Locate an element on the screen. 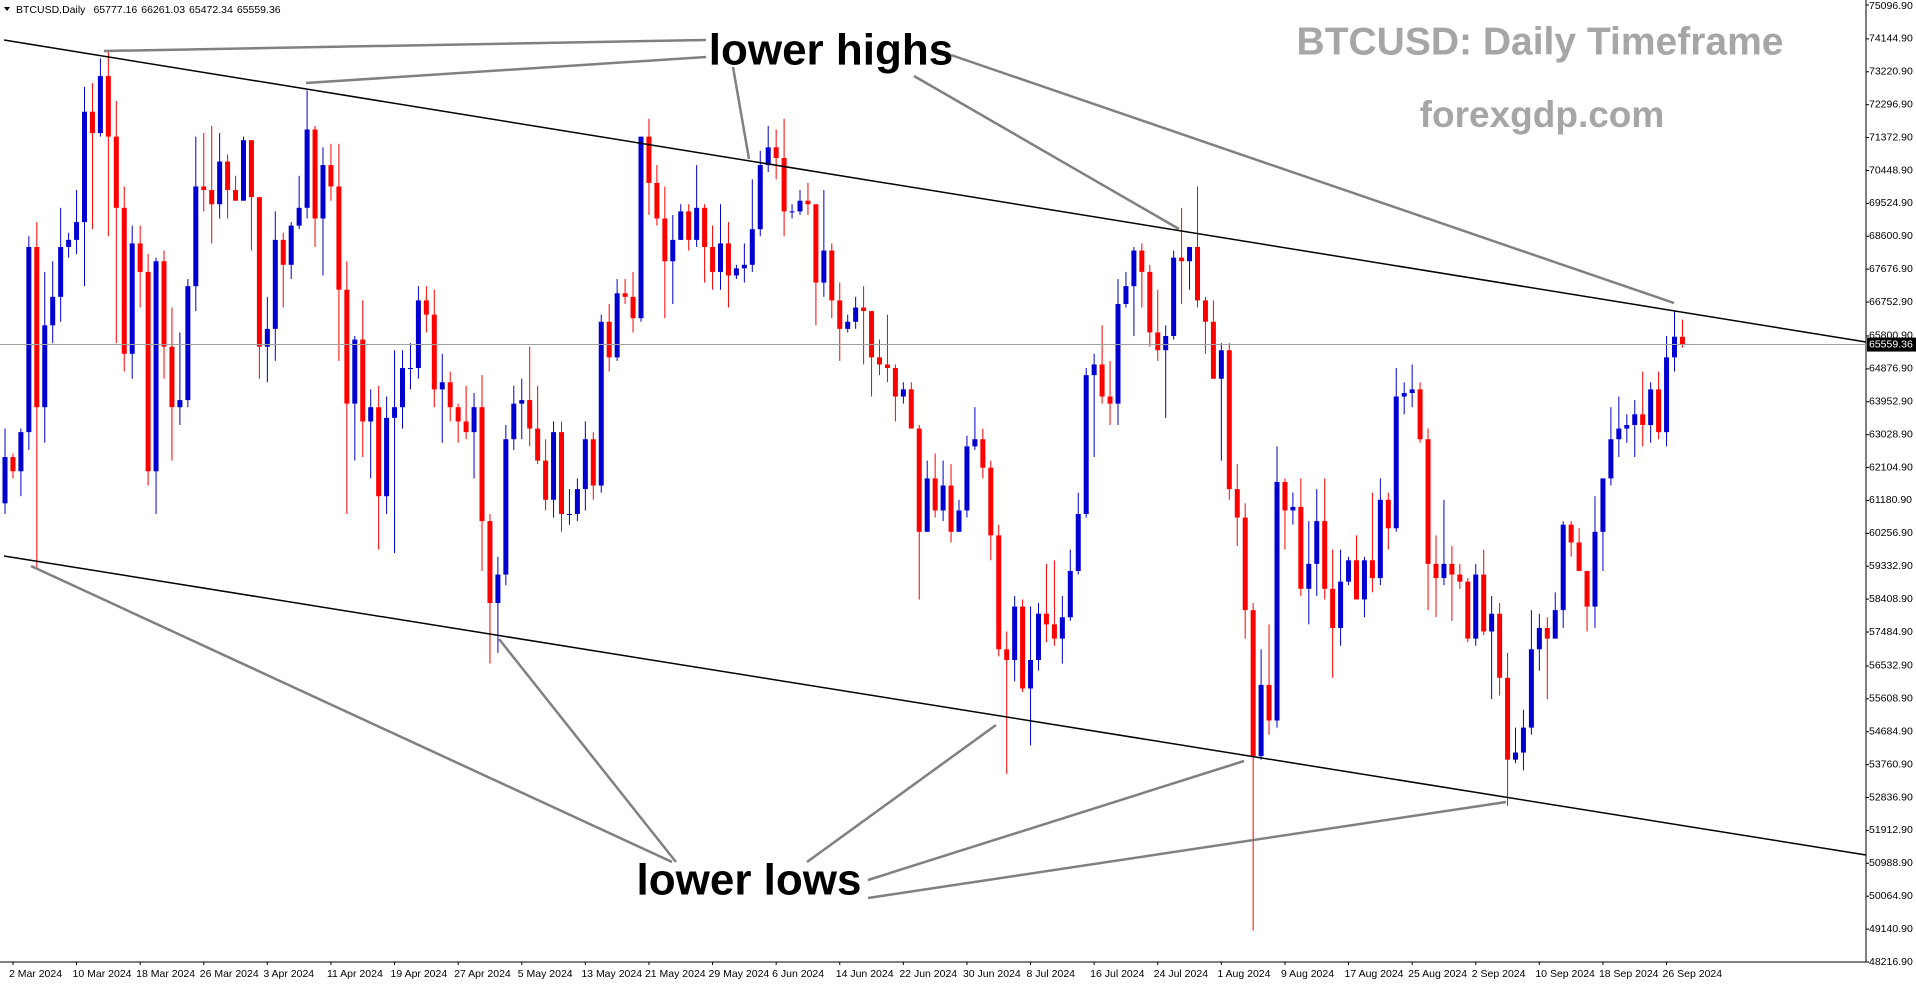 The height and width of the screenshot is (985, 1916). menu-arrow is located at coordinates (7, 9).